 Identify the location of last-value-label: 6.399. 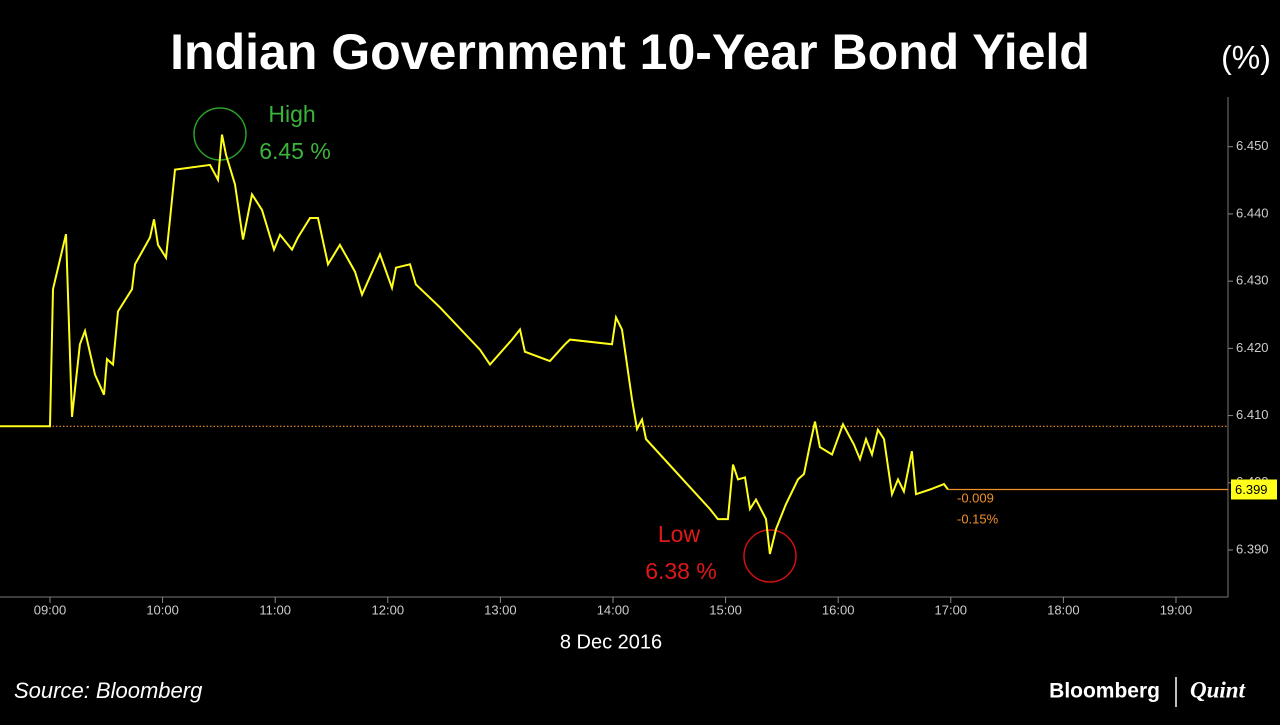
(1251, 489).